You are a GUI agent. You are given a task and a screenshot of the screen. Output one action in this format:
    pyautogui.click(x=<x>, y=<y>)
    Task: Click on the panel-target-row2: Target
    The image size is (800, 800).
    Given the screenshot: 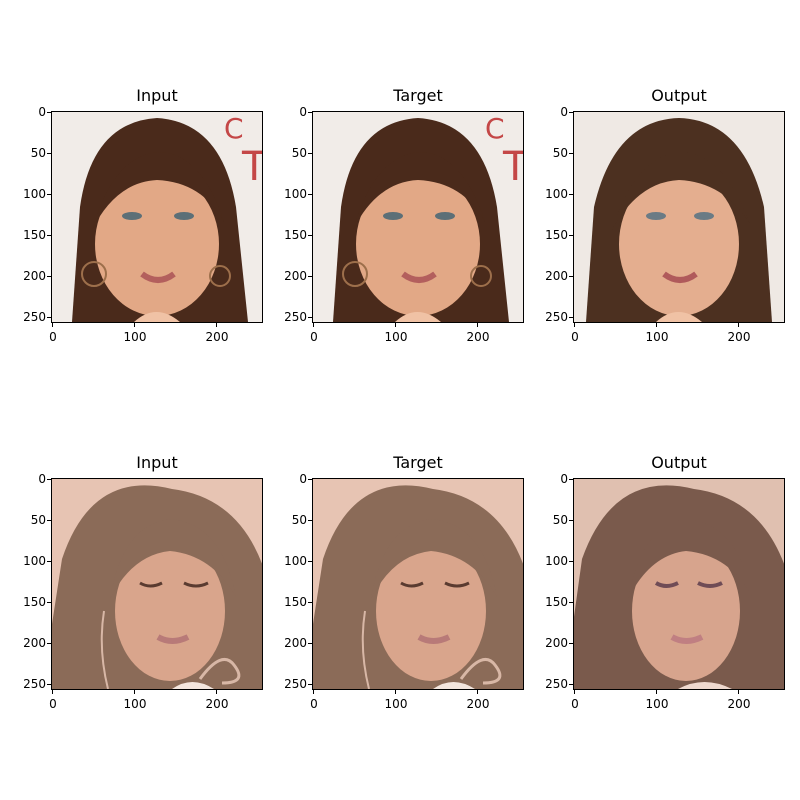 What is the action you would take?
    pyautogui.click(x=418, y=572)
    